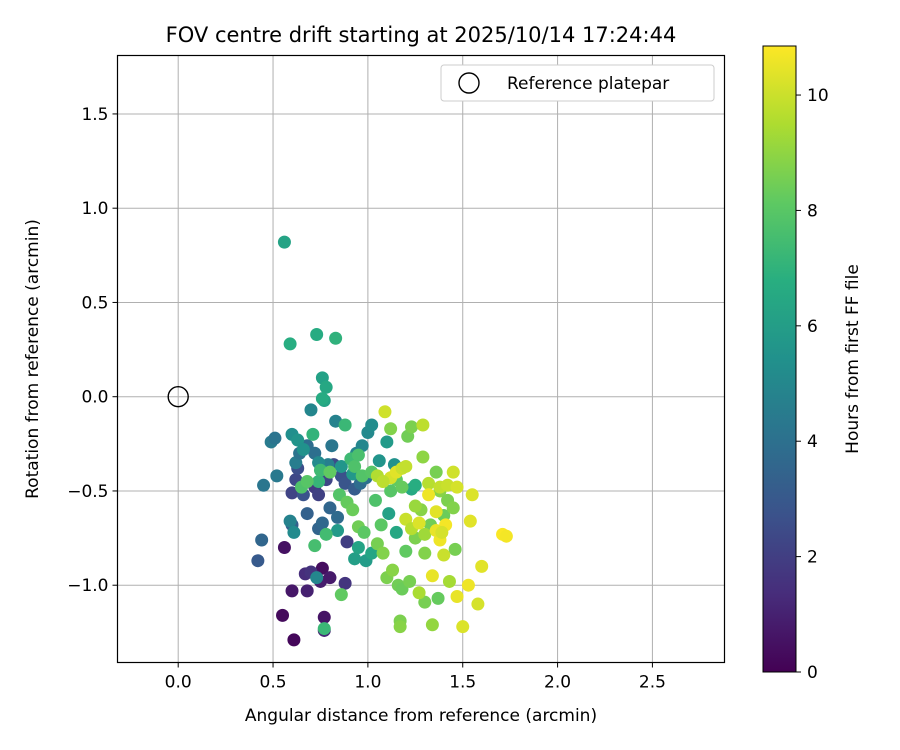  What do you see at coordinates (469, 83) in the screenshot?
I see `legend-marker-icon` at bounding box center [469, 83].